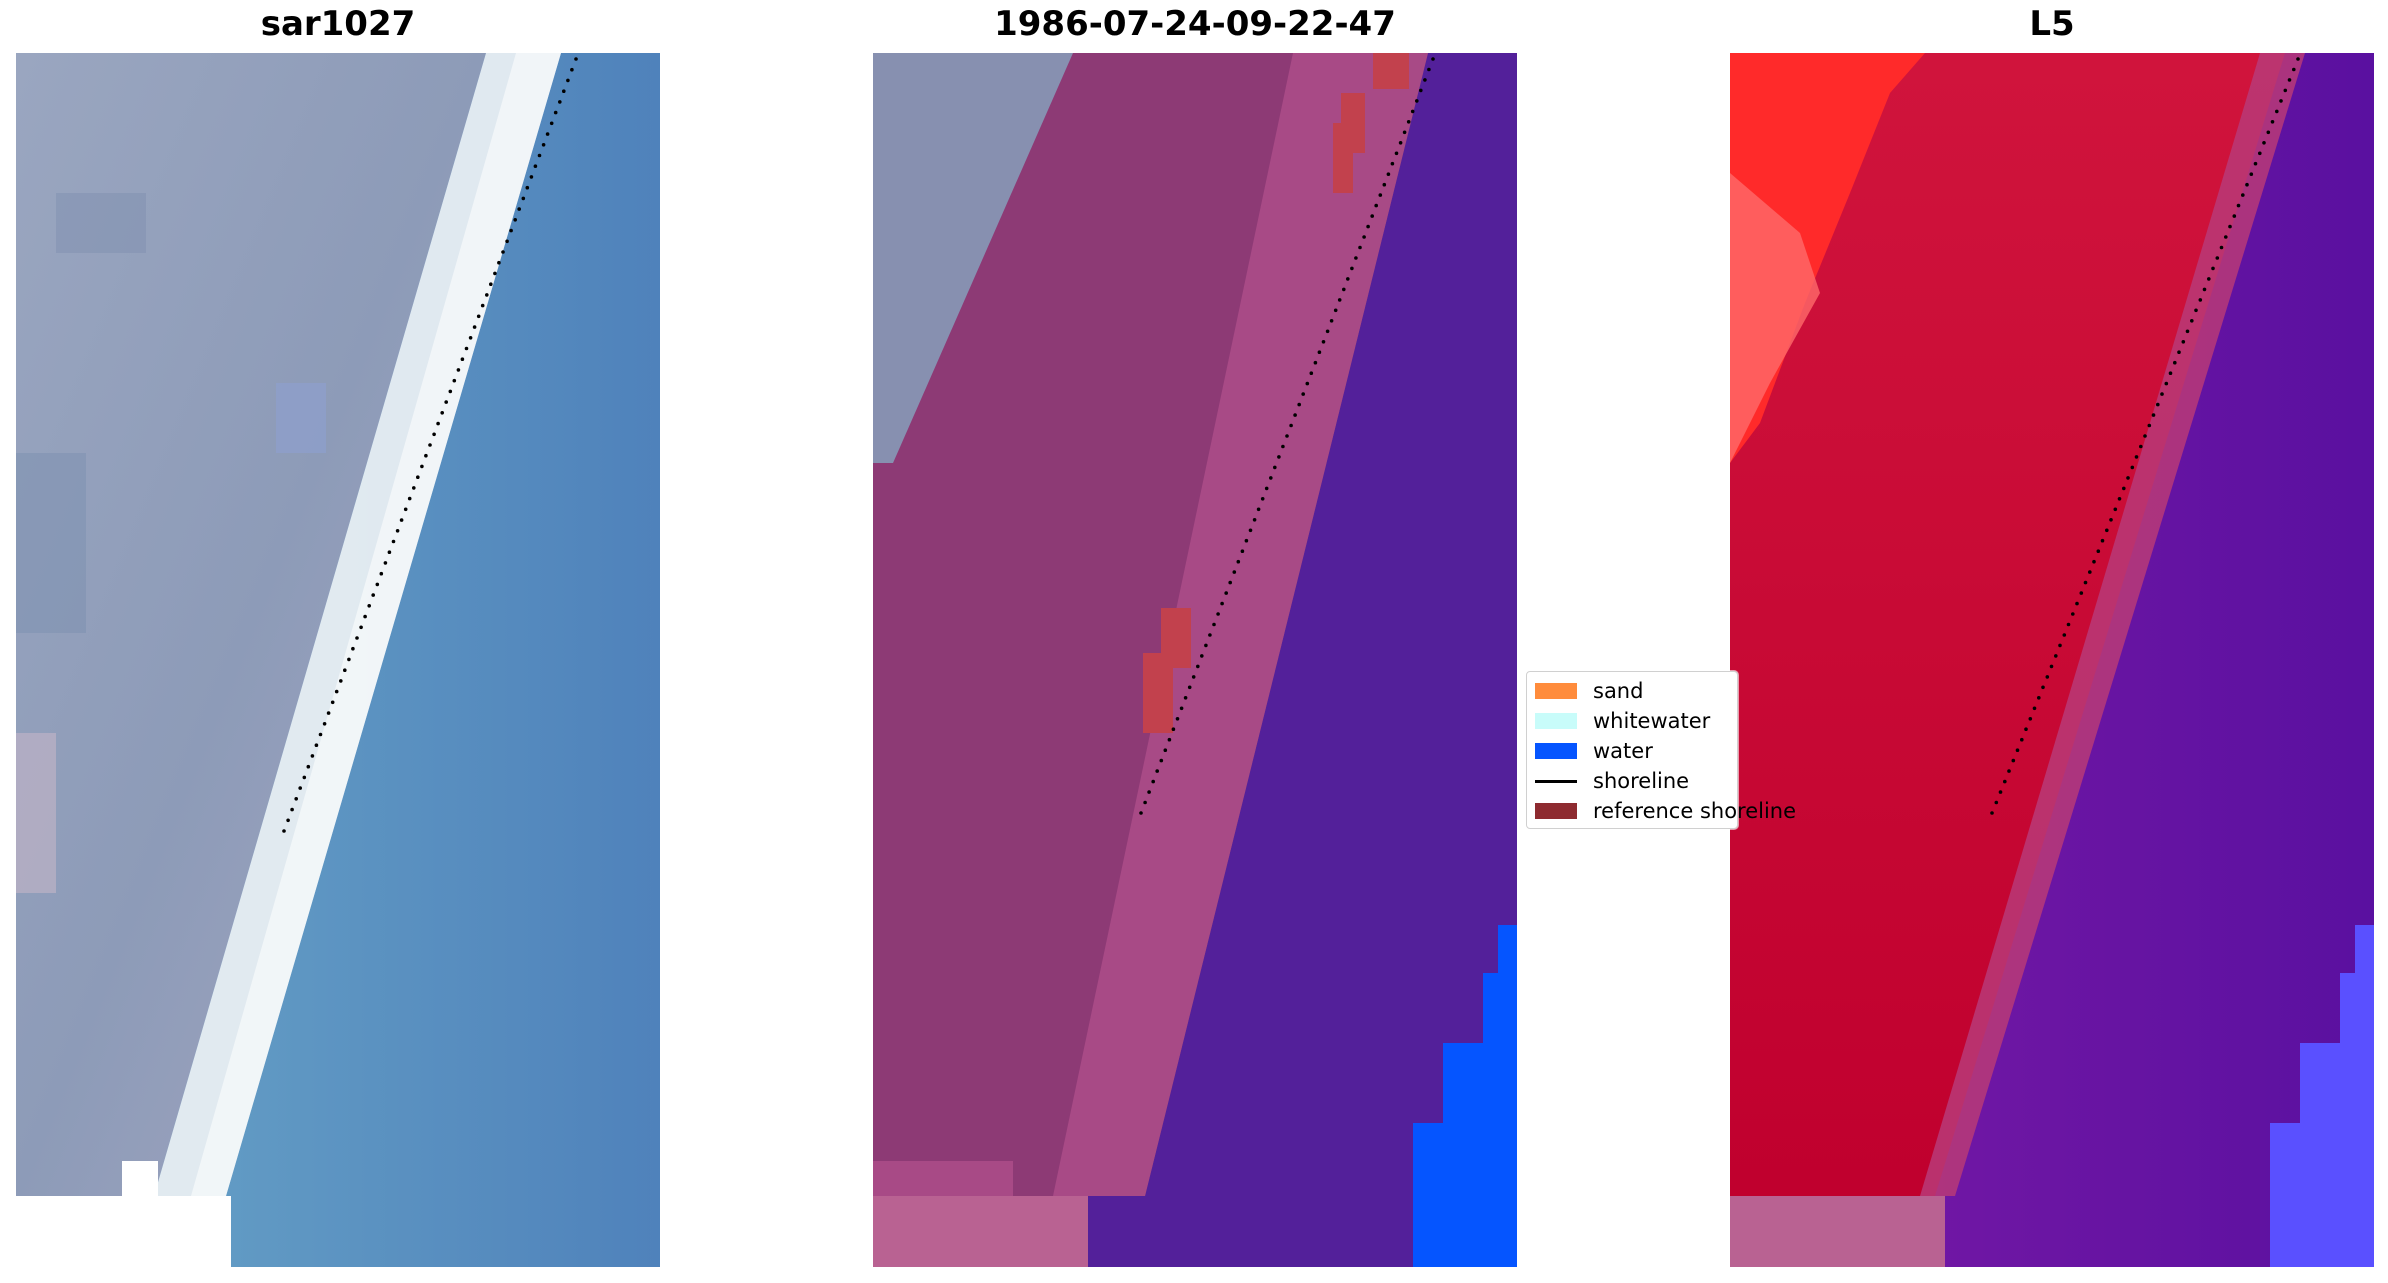  What do you see at coordinates (1589, 691) in the screenshot?
I see `legend-item-sand: sand` at bounding box center [1589, 691].